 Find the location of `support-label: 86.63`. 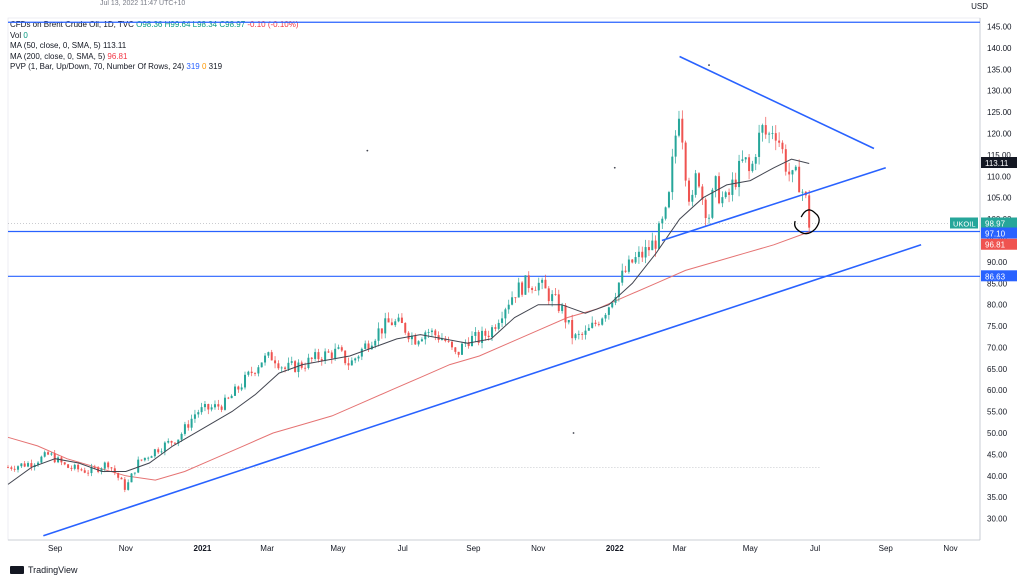

support-label: 86.63 is located at coordinates (995, 276).